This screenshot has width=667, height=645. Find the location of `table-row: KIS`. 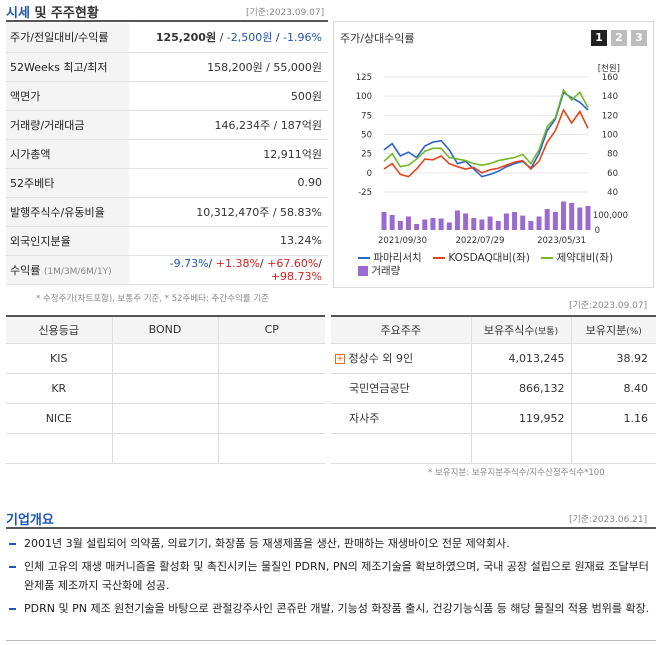

table-row: KIS is located at coordinates (165, 358).